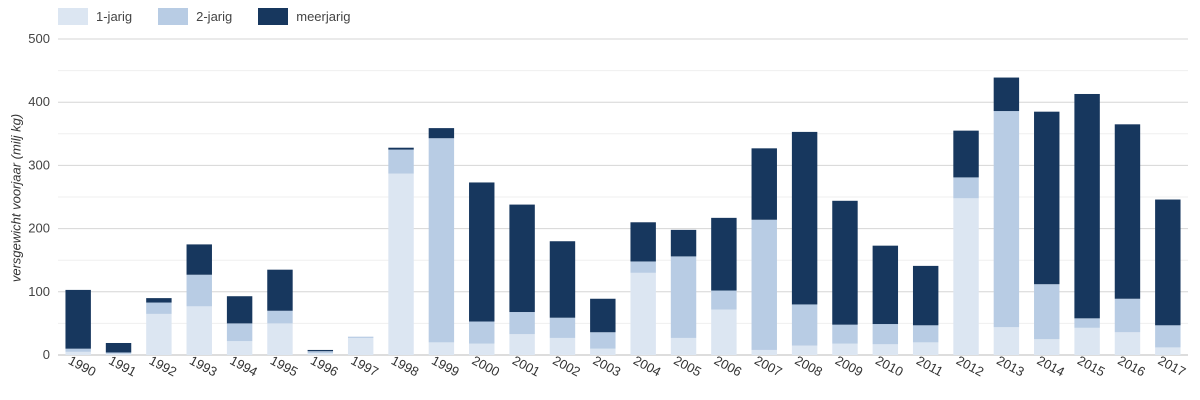 This screenshot has width=1200, height=400. Describe the element at coordinates (1087, 341) in the screenshot. I see `bar-segment-1-jarig-2015` at that location.